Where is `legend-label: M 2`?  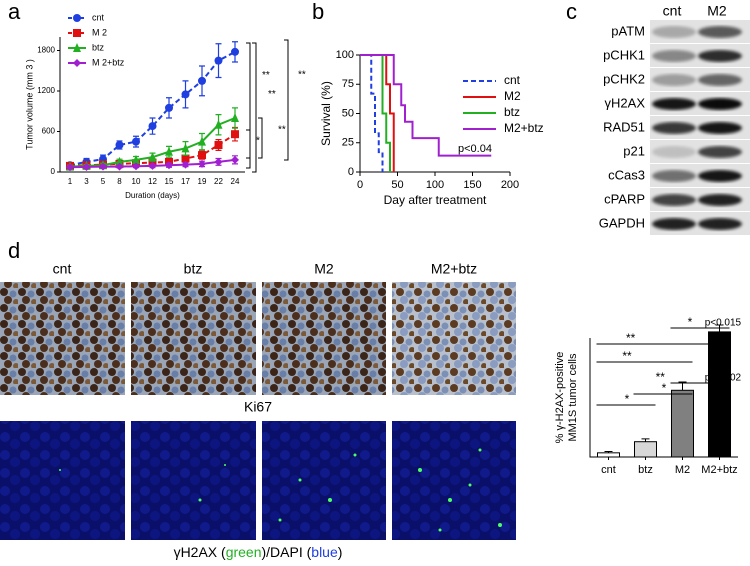 legend-label: M 2 is located at coordinates (99, 32).